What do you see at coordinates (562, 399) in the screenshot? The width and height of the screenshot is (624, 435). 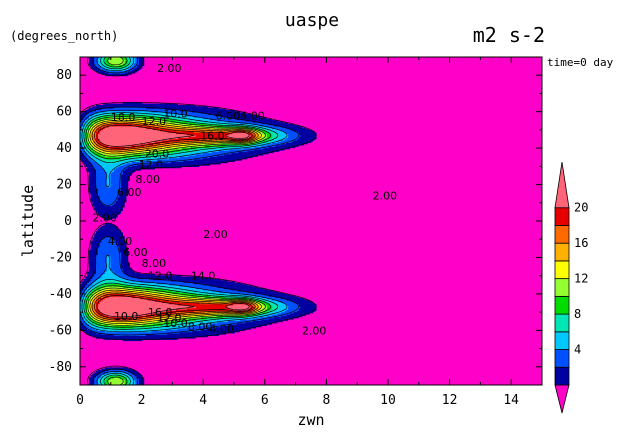 I see `colorbar-triangle-low` at bounding box center [562, 399].